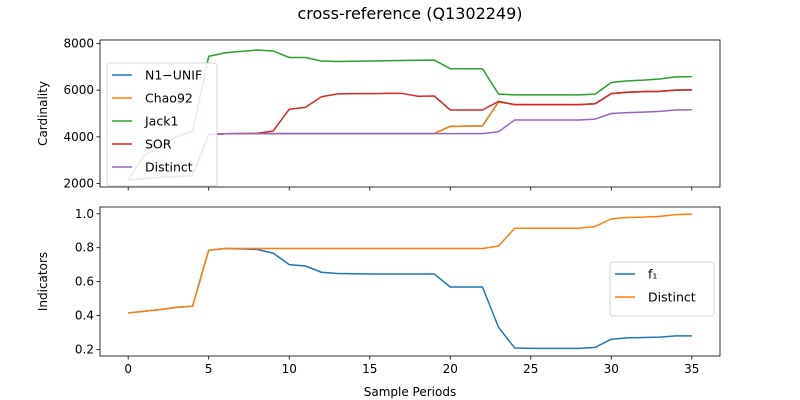 Image resolution: width=800 pixels, height=400 pixels. What do you see at coordinates (169, 98) in the screenshot?
I see `legend-label: Chao92` at bounding box center [169, 98].